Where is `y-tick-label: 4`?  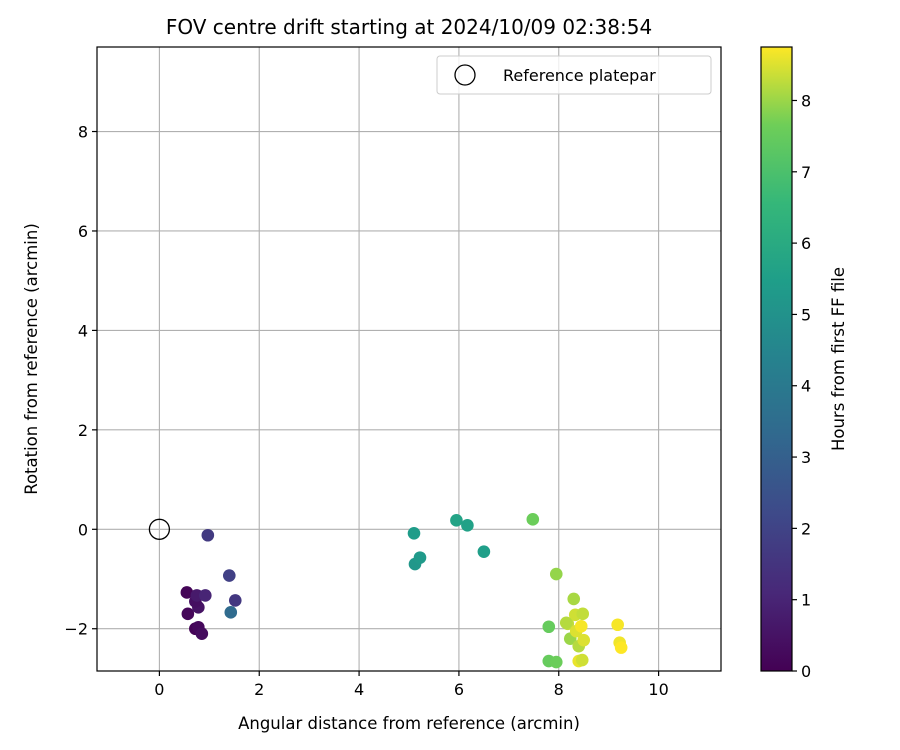
y-tick-label: 4 is located at coordinates (83, 330).